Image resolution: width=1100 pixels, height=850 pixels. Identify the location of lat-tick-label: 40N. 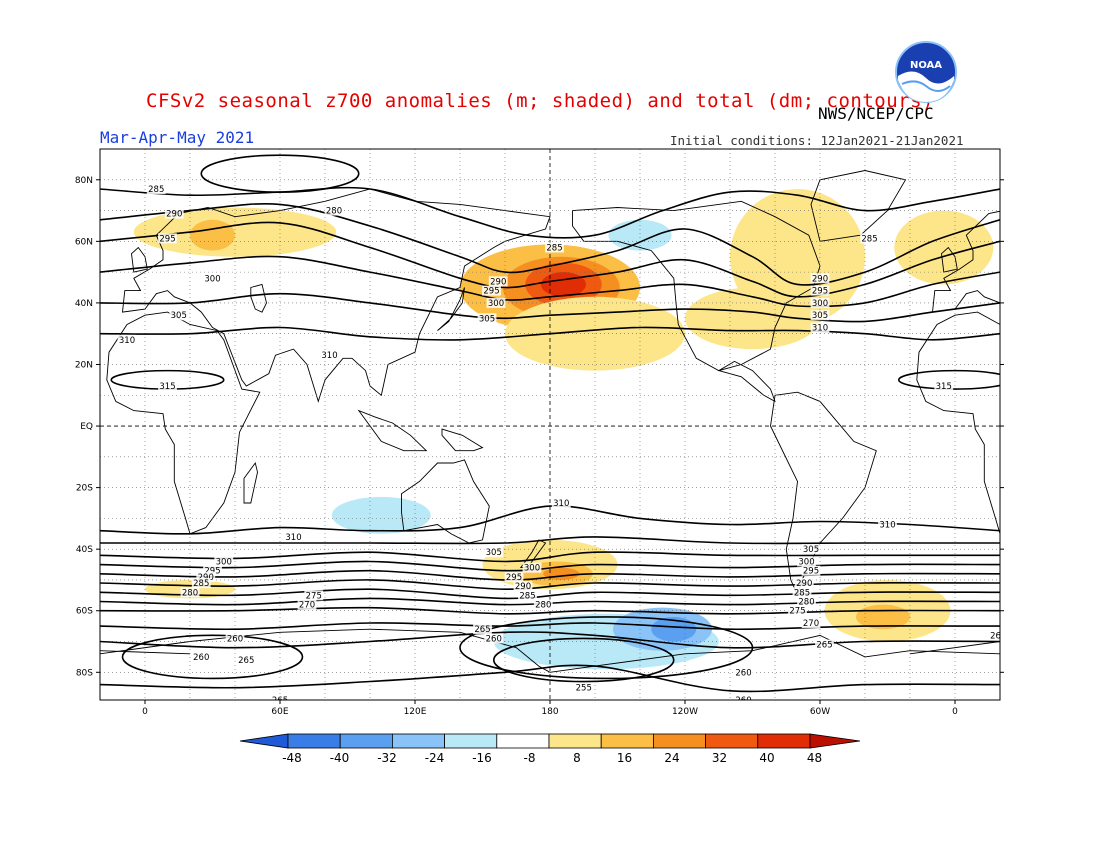
(84, 304).